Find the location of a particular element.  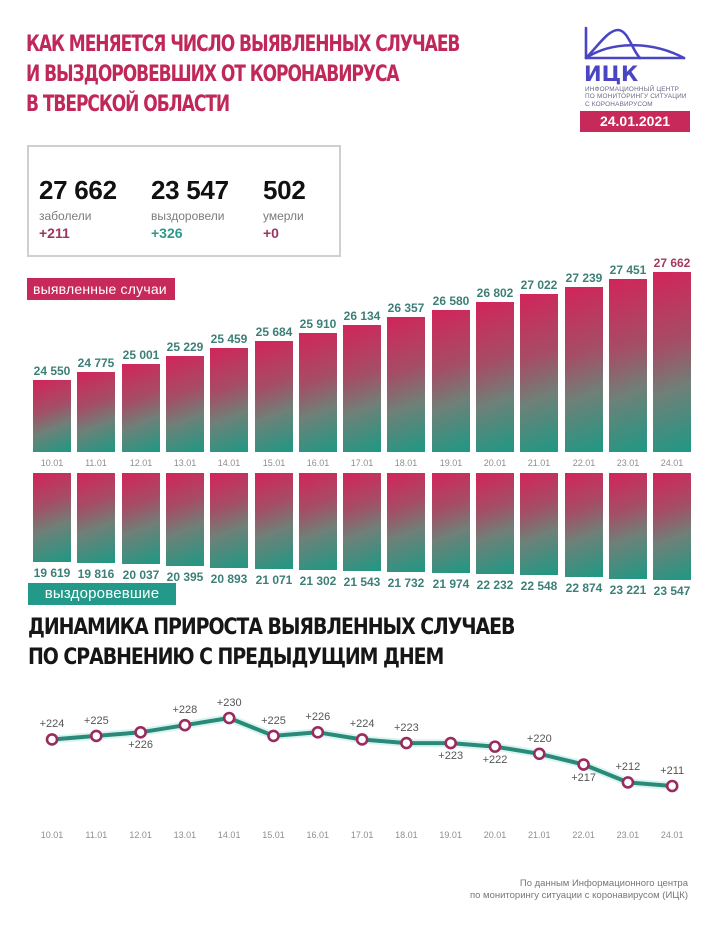

recovered-bar-value: 21 732 is located at coordinates (406, 582).